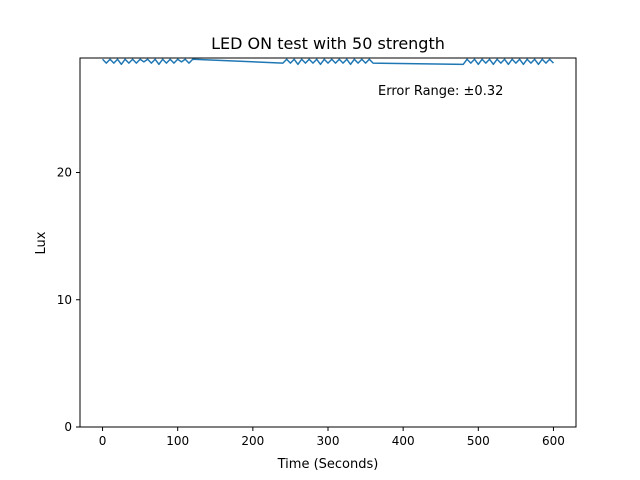 The width and height of the screenshot is (640, 480). I want to click on y-axis-label: Lux, so click(41, 242).